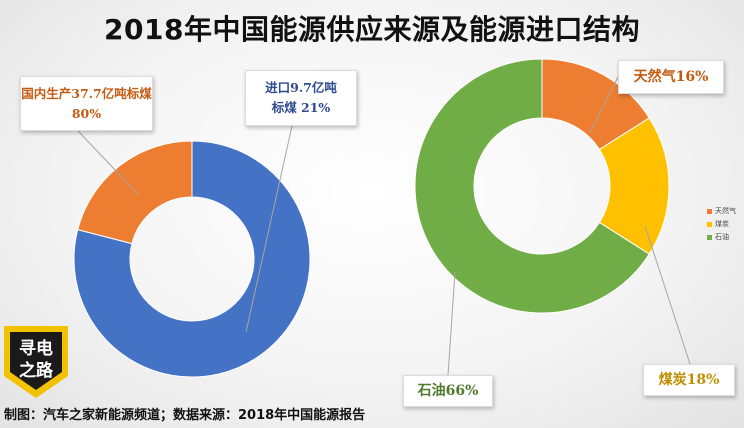 The image size is (744, 428). I want to click on legend-label-coal: 煤炭, so click(722, 224).